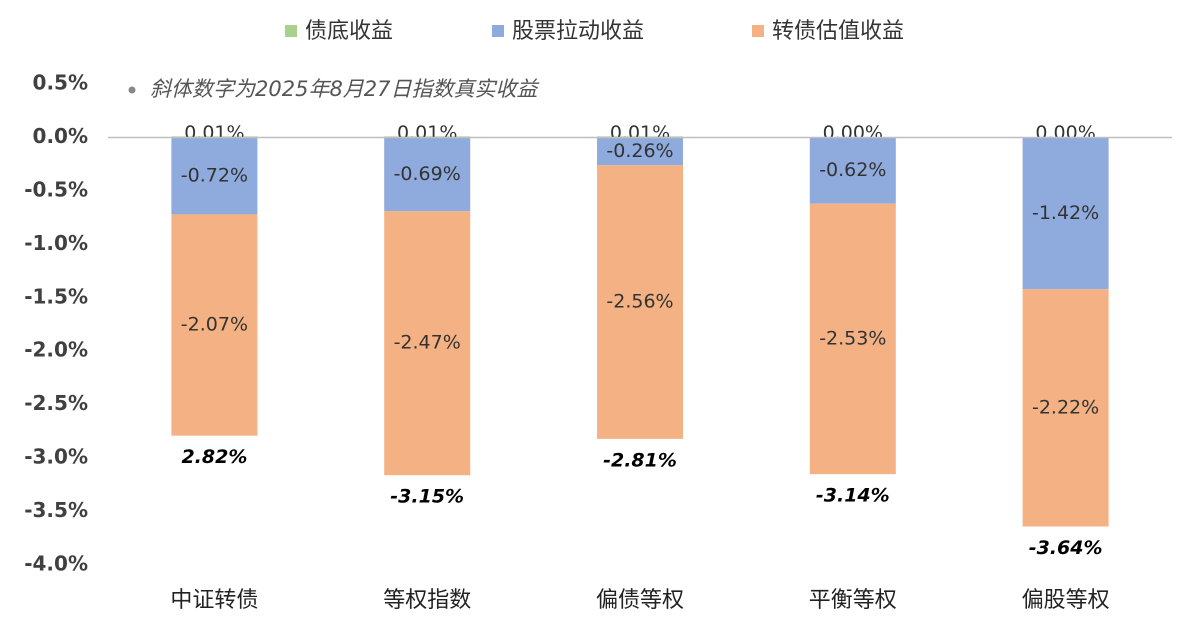 Image resolution: width=1182 pixels, height=630 pixels. I want to click on value-label: -2.07%, so click(214, 325).